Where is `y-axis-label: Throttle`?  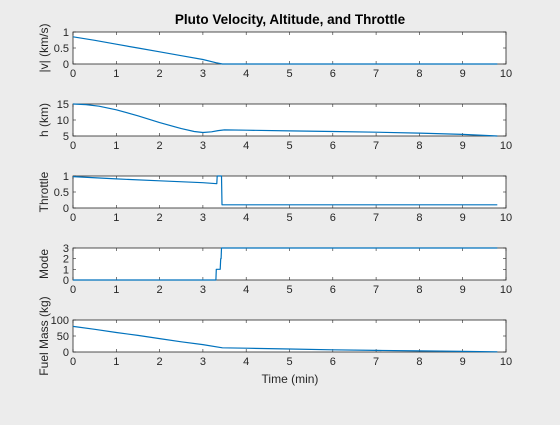 y-axis-label: Throttle is located at coordinates (44, 191).